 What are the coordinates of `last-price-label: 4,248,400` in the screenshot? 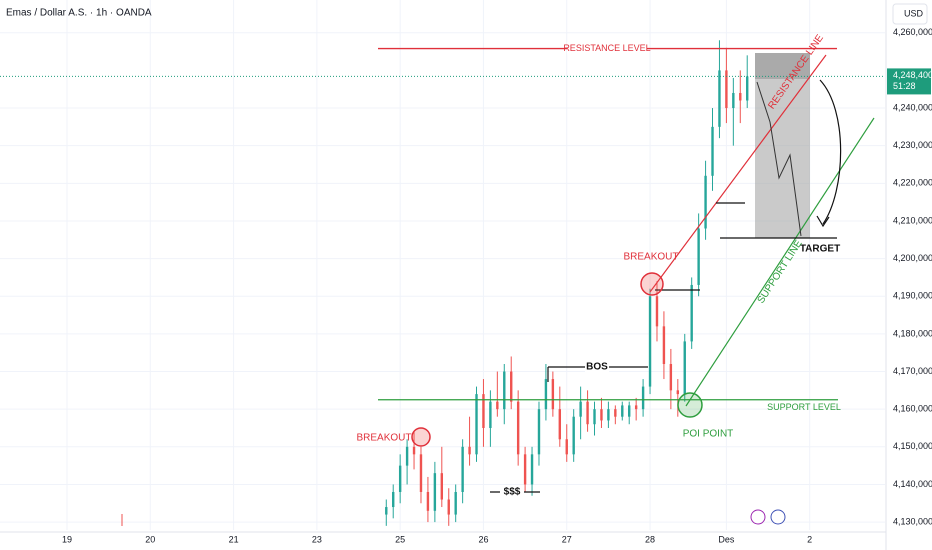 It's located at (912, 75).